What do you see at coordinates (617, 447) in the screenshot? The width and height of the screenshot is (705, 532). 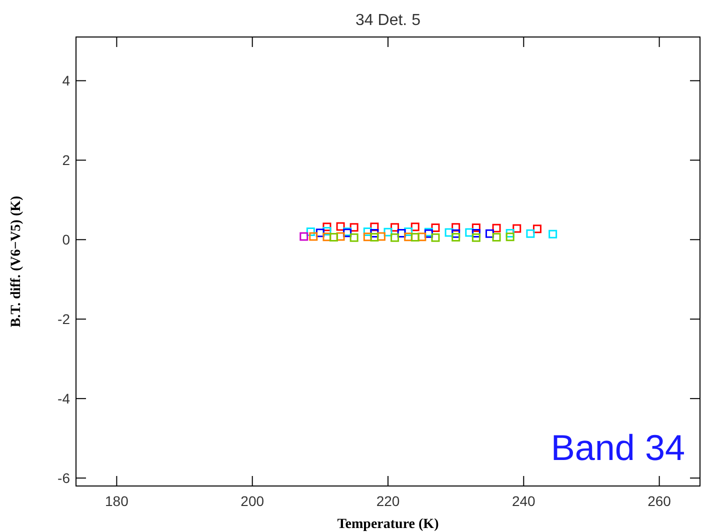 I see `annotation: Band 34` at bounding box center [617, 447].